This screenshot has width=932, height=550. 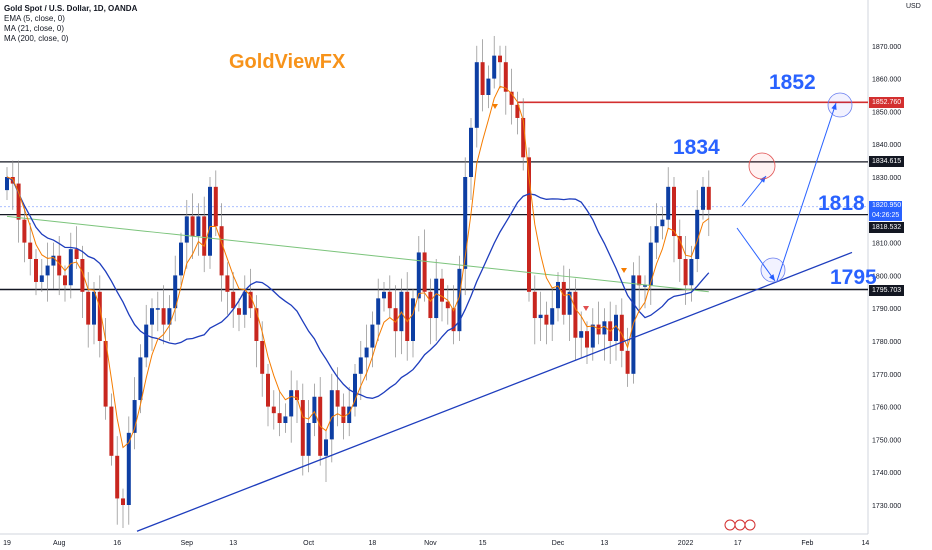 I want to click on price-tag-1852: 1852.760, so click(x=887, y=102).